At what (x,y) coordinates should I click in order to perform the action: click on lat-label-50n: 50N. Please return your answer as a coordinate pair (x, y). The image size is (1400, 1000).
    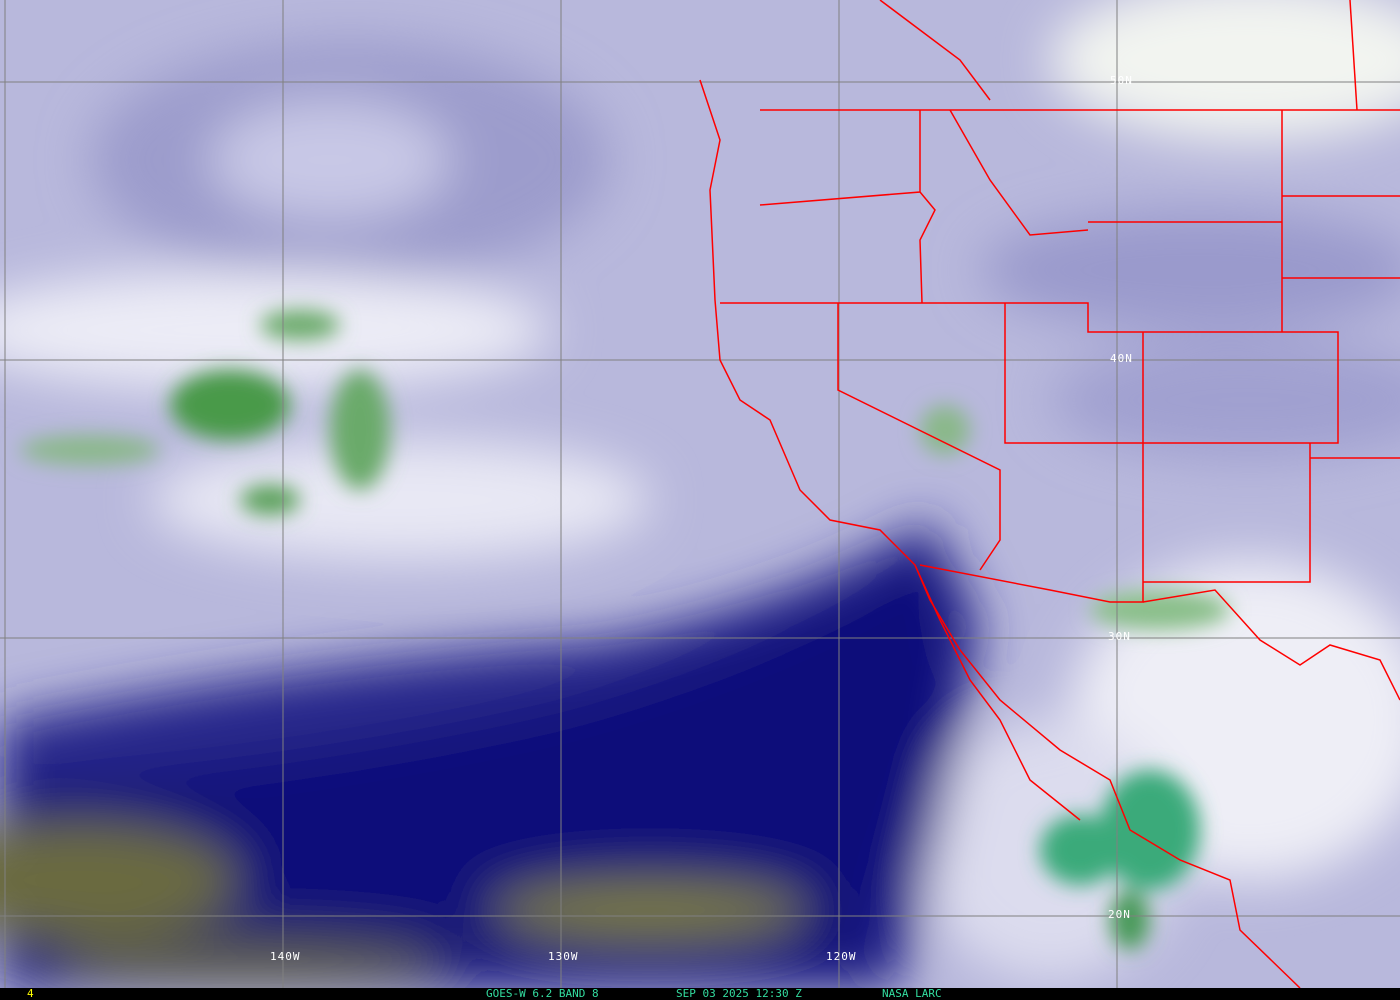
    Looking at the image, I should click on (1121, 80).